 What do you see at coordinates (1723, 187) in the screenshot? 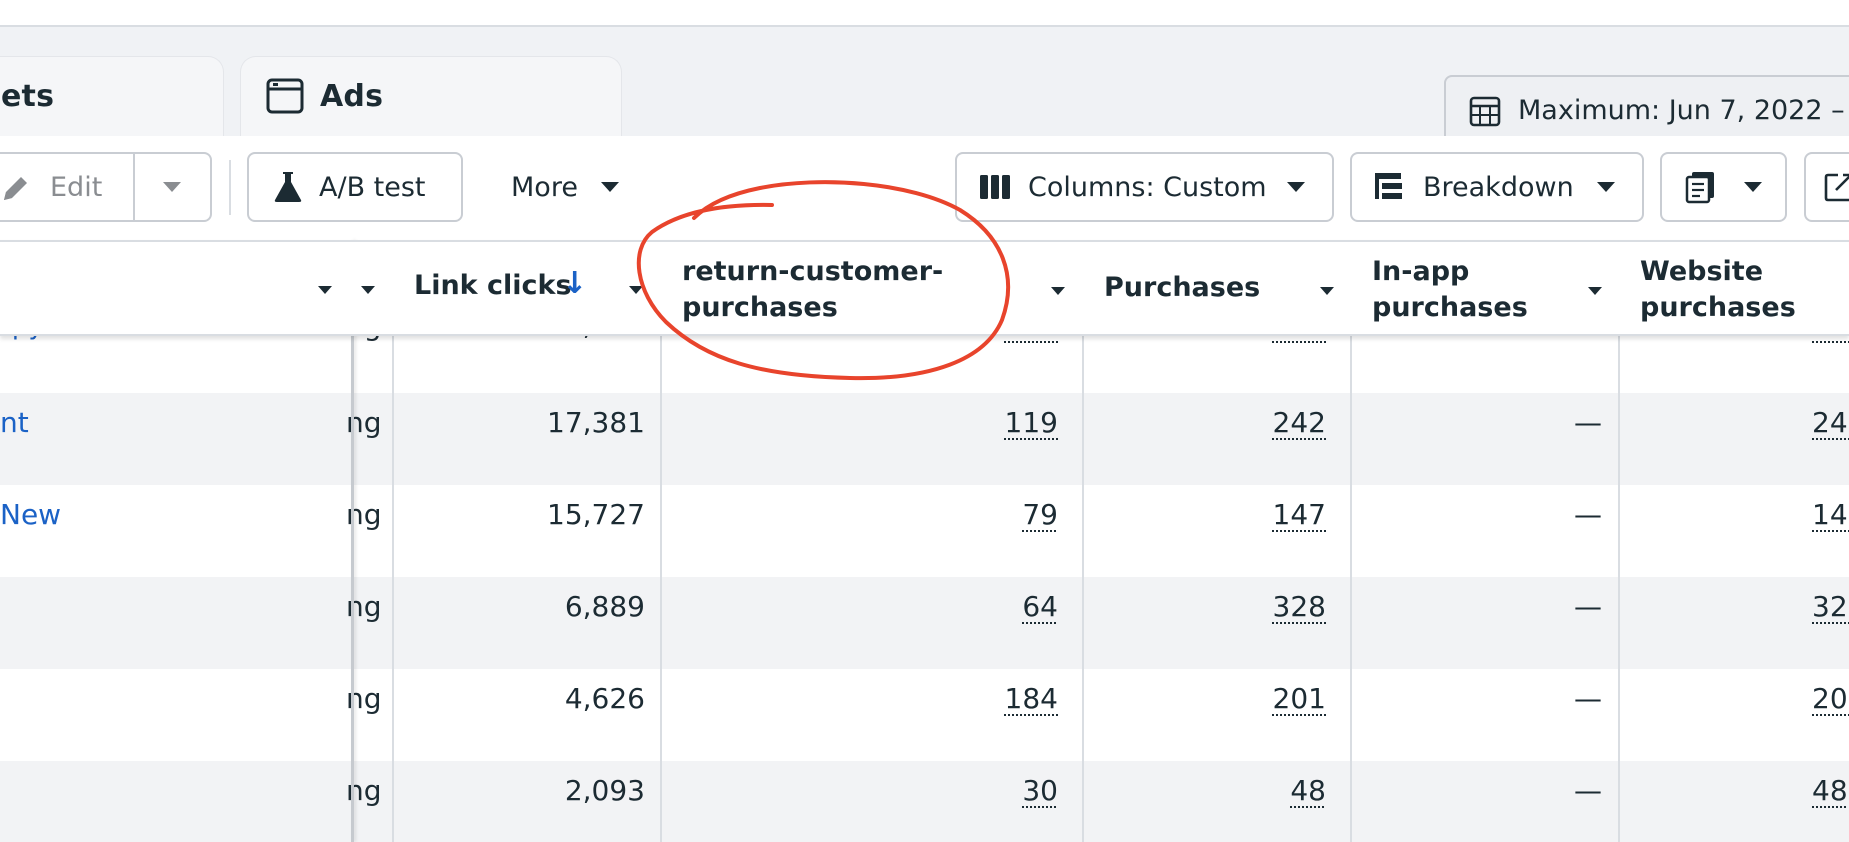
I see `reports-button` at bounding box center [1723, 187].